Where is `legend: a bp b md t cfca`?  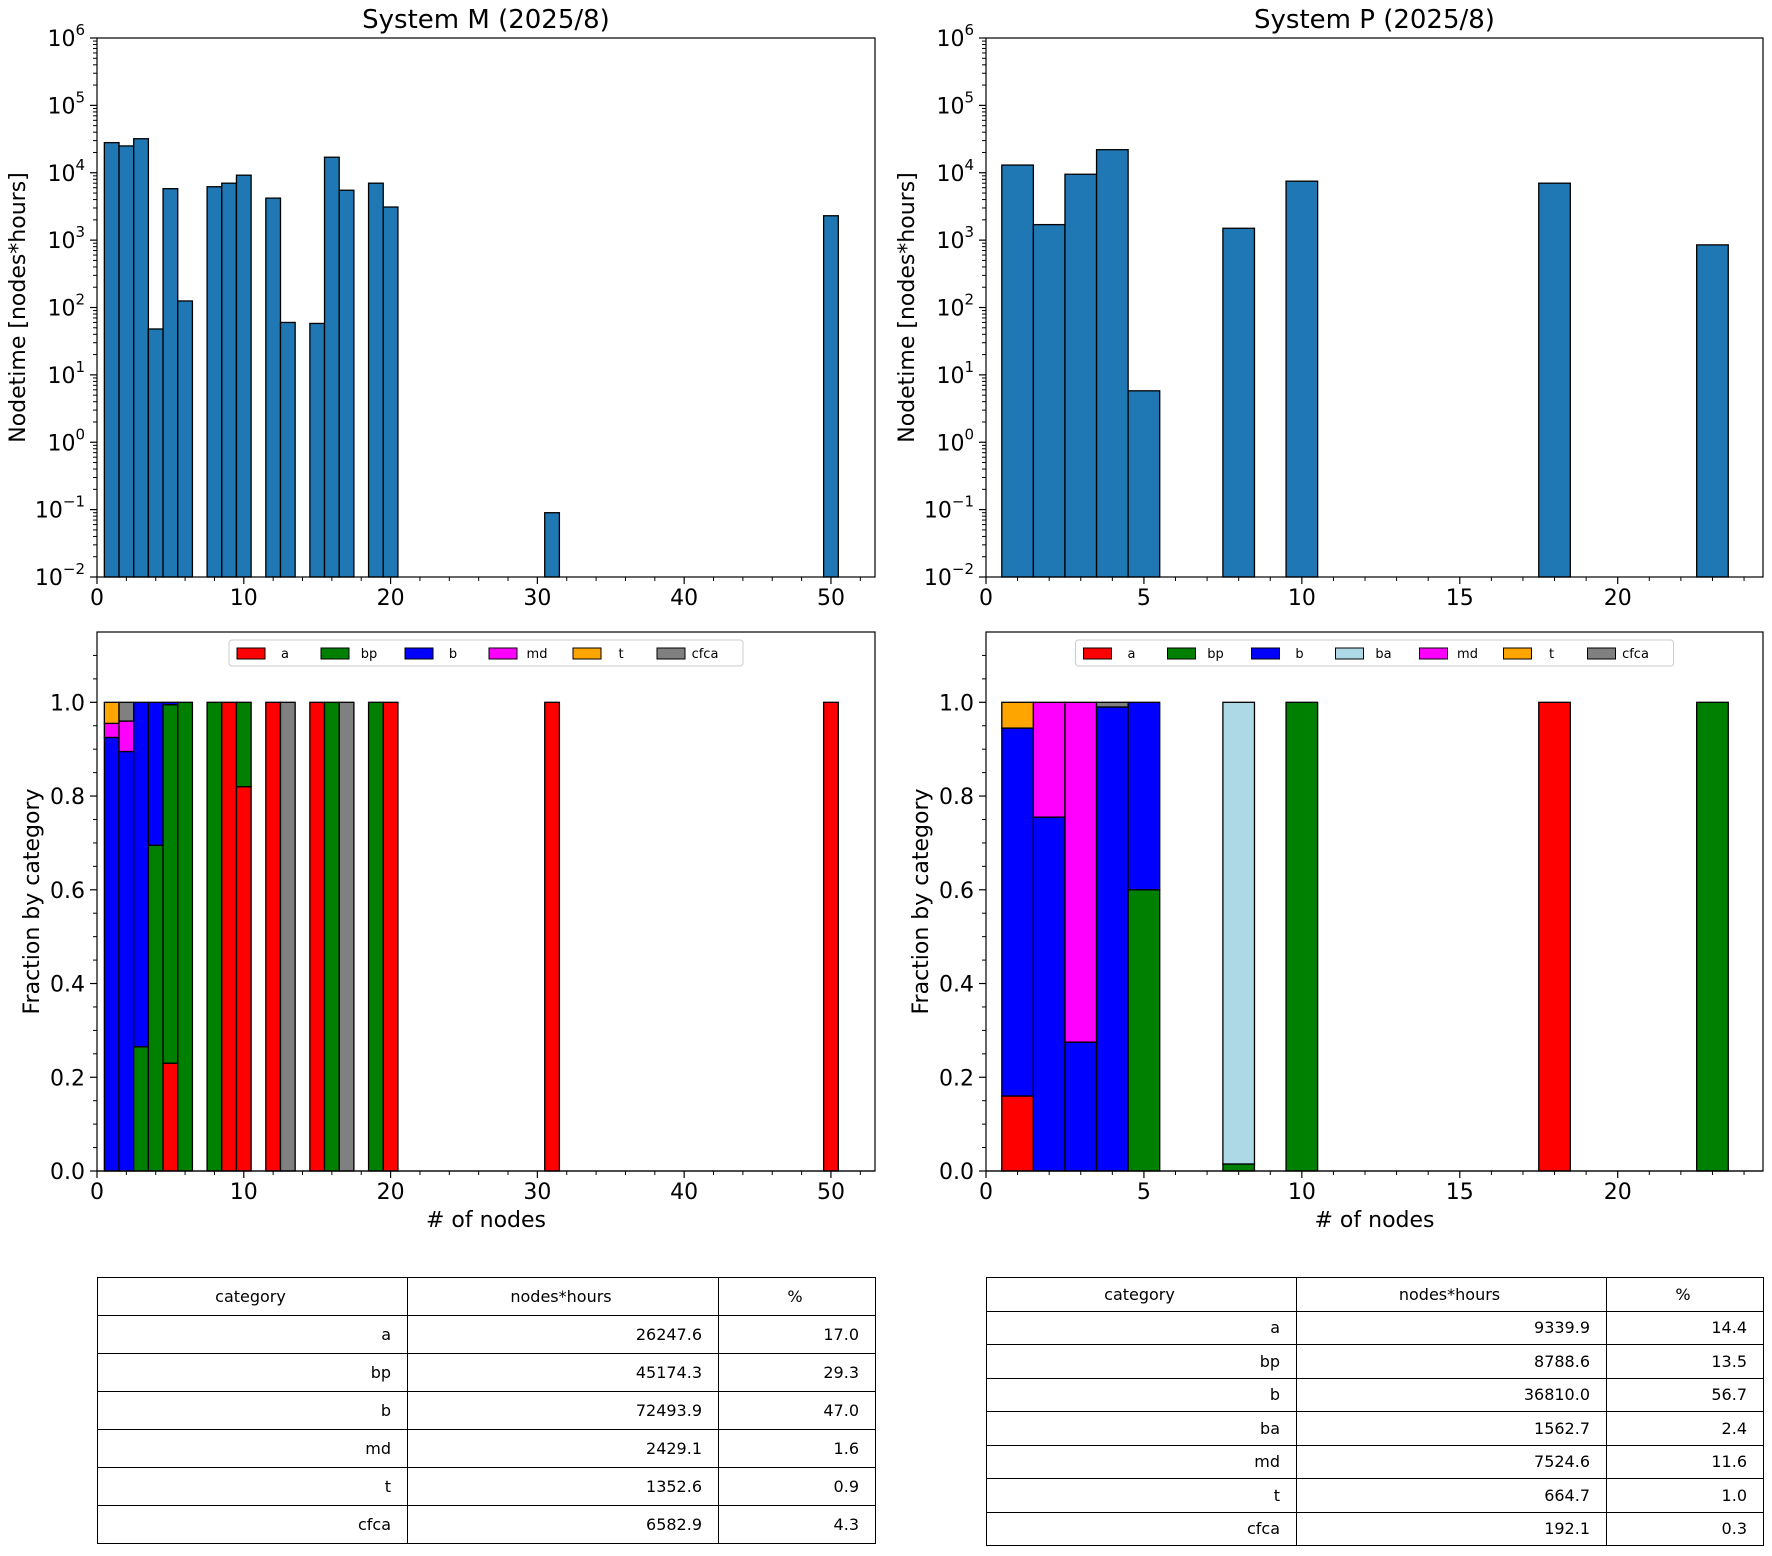
legend: a bp b md t cfca is located at coordinates (486, 653).